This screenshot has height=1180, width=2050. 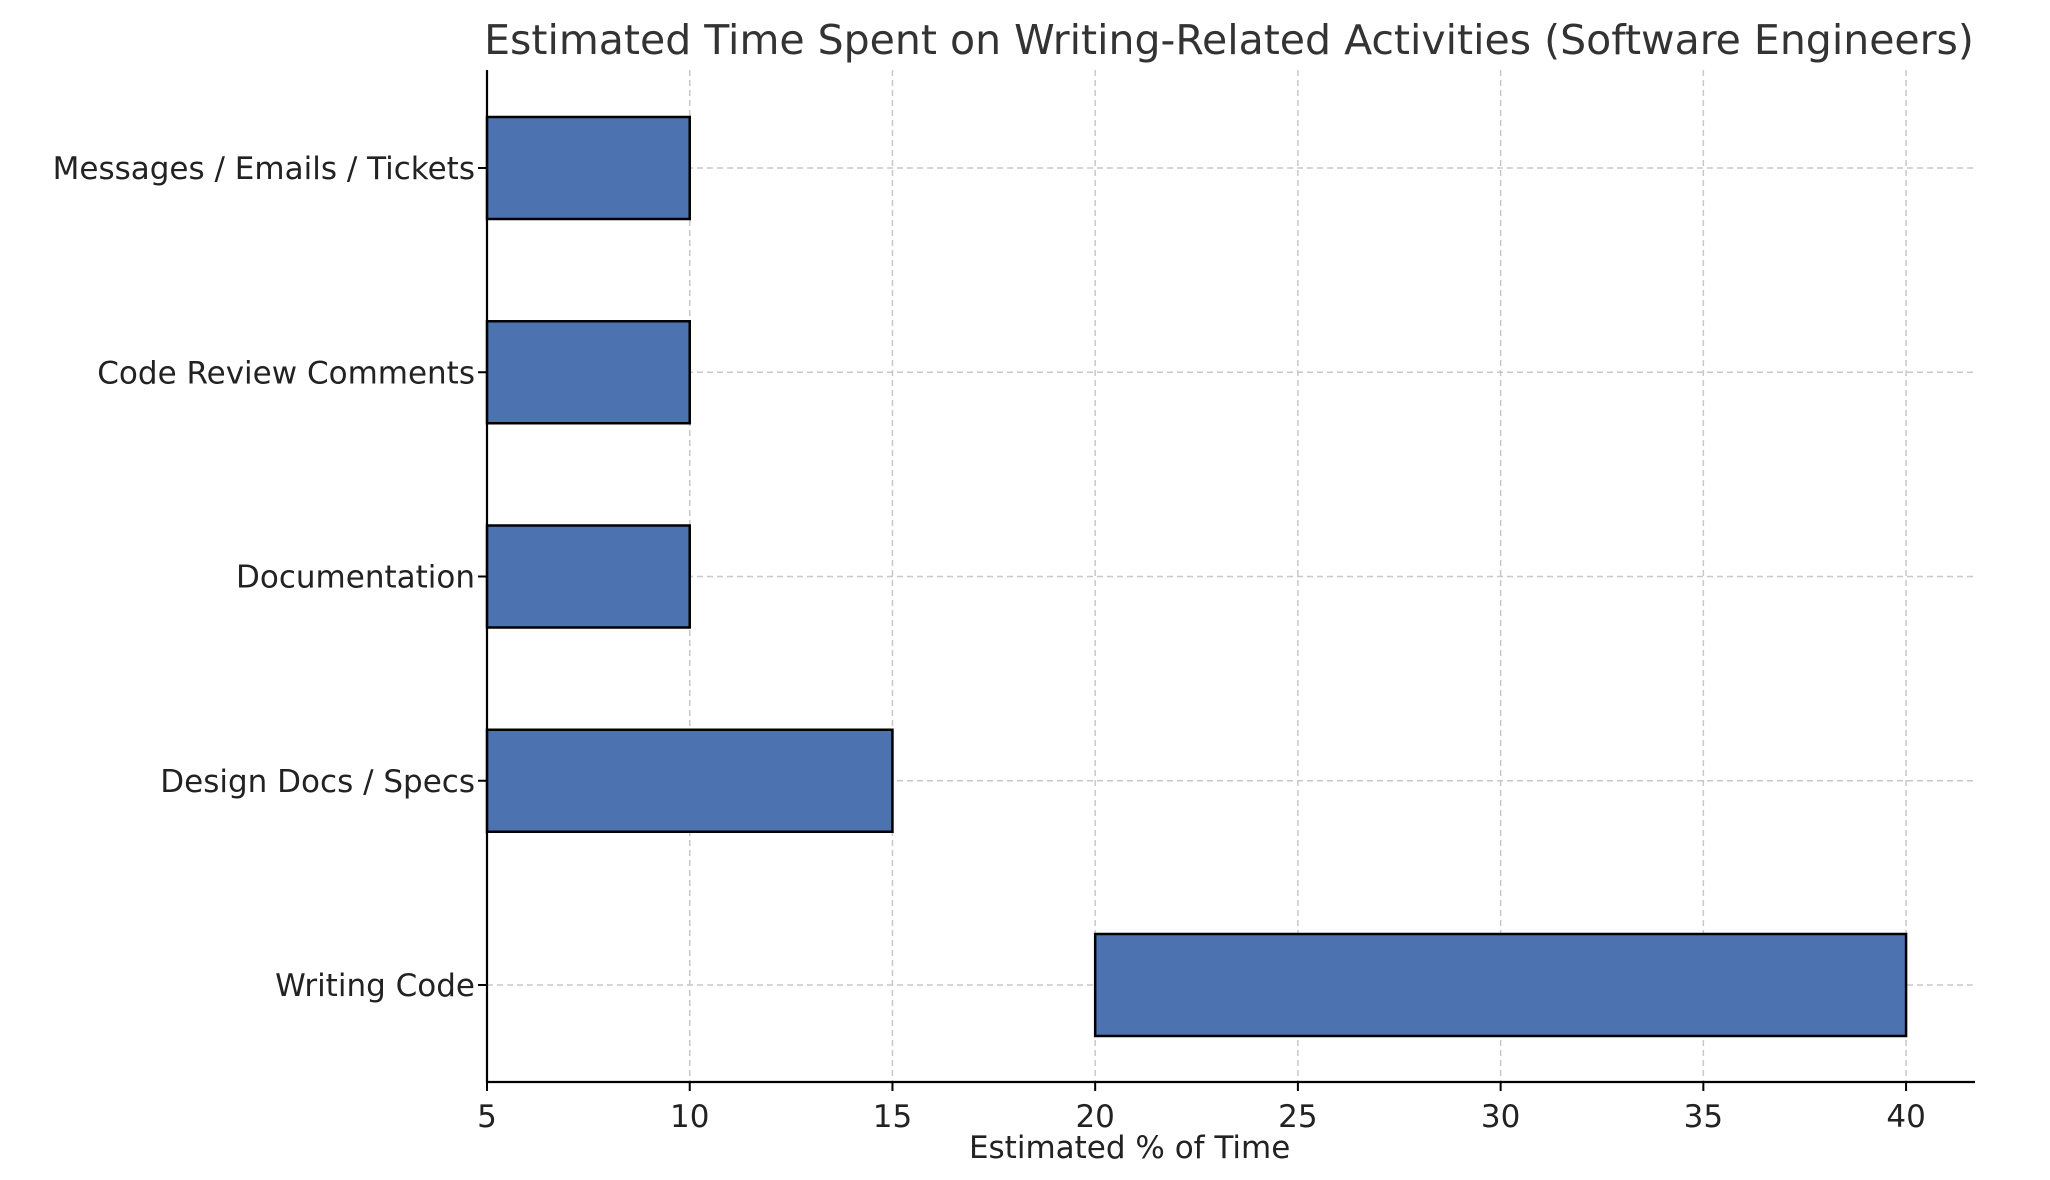 What do you see at coordinates (1297, 1117) in the screenshot?
I see `x-tick-label: 25` at bounding box center [1297, 1117].